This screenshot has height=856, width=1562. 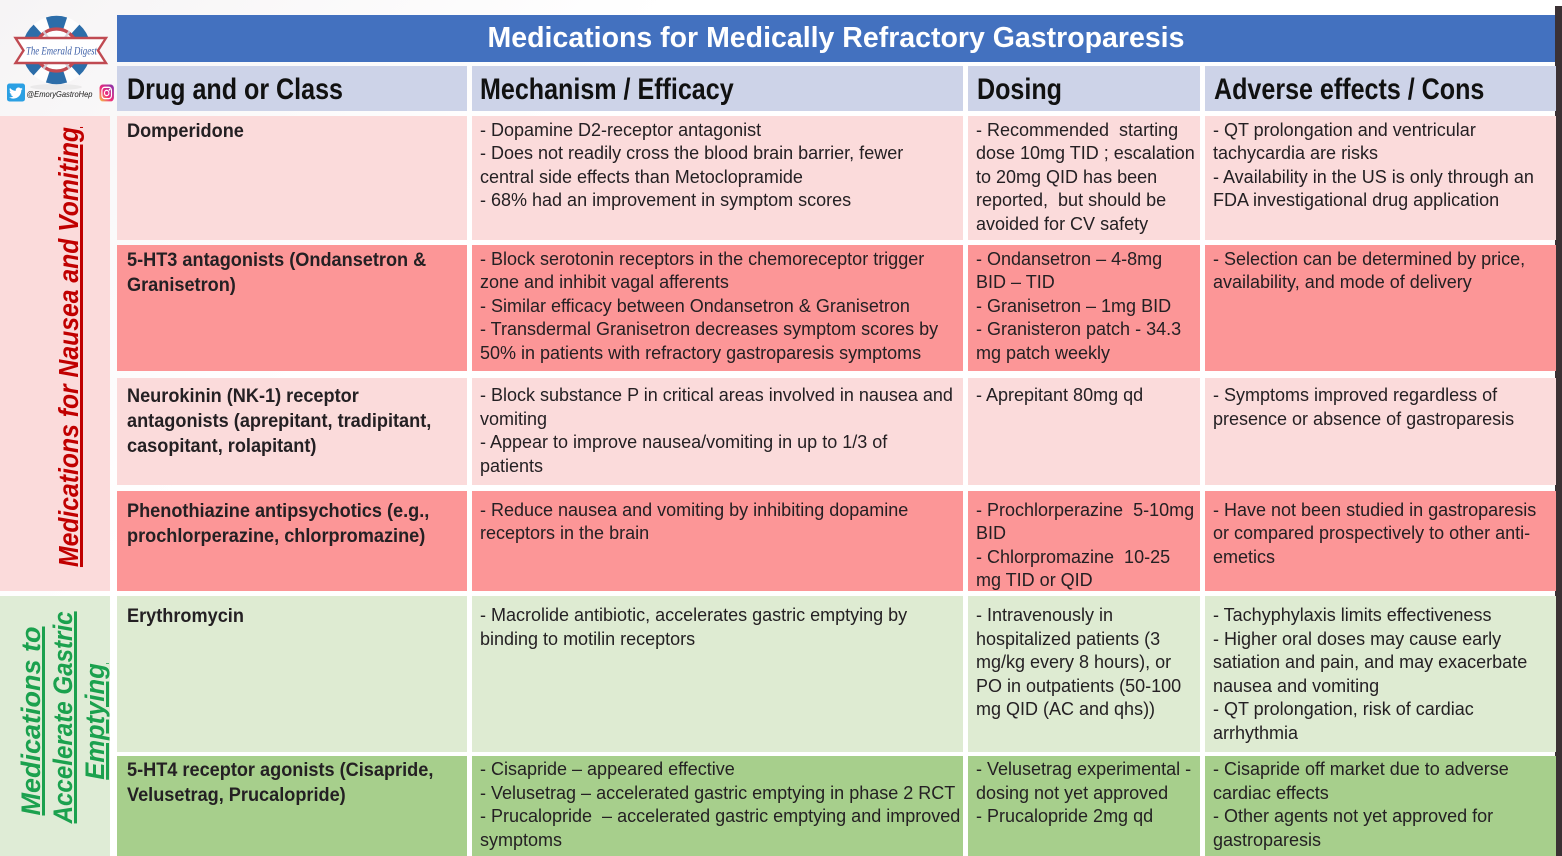 I want to click on svg-text: The Emerald Digest, so click(x=62, y=52).